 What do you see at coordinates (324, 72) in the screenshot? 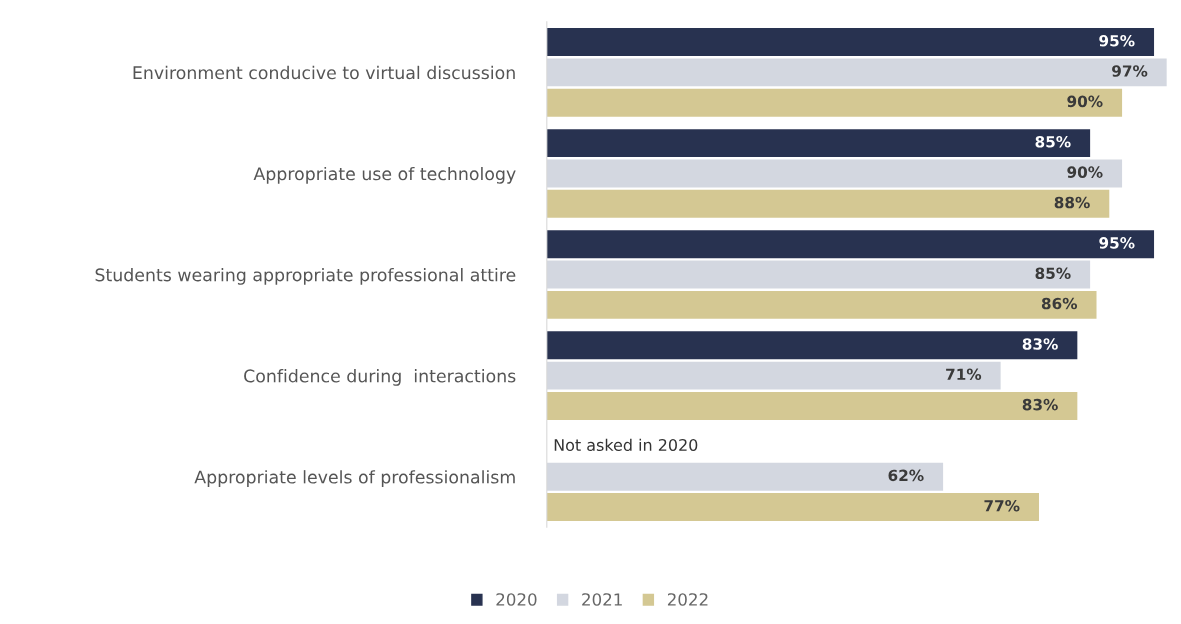
I see `y-tick-label: Environment conducive to virtual discussion` at bounding box center [324, 72].